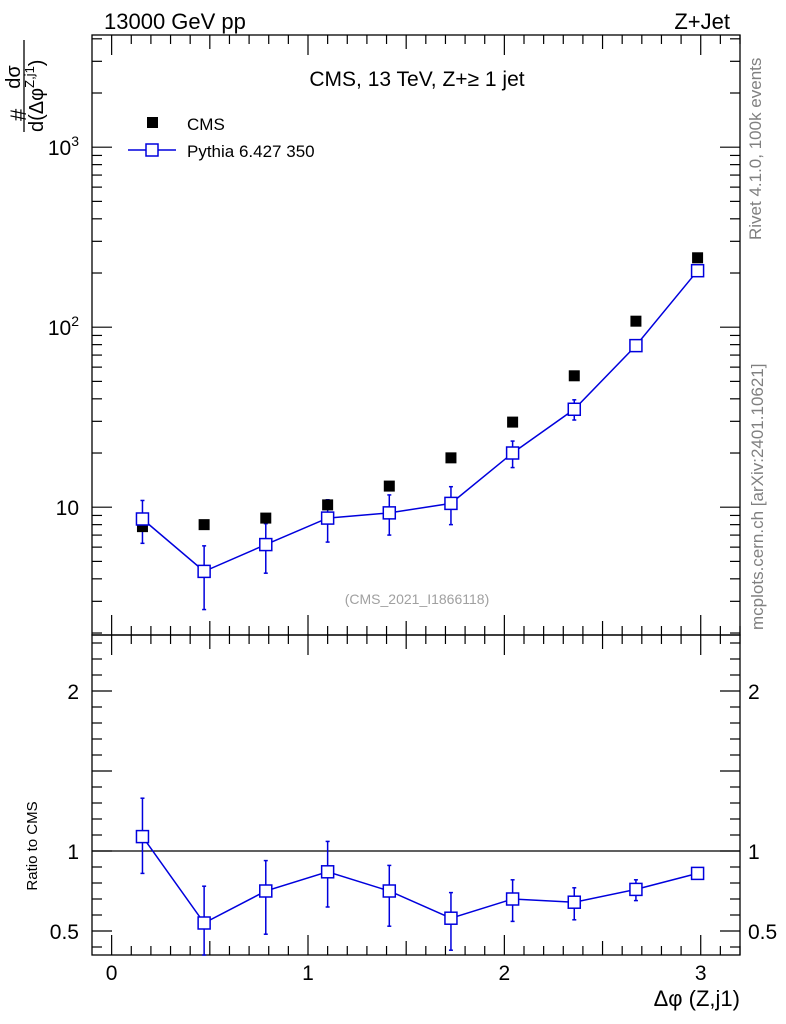 This screenshot has height=1024, width=786. Describe the element at coordinates (14, 77) in the screenshot. I see `y-label-numerator: dσ` at that location.